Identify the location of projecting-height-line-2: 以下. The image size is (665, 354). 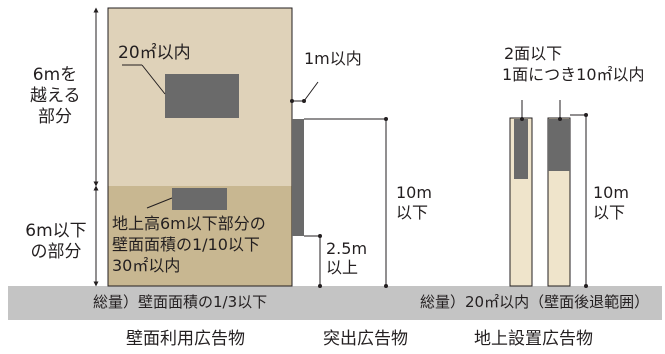
(412, 212).